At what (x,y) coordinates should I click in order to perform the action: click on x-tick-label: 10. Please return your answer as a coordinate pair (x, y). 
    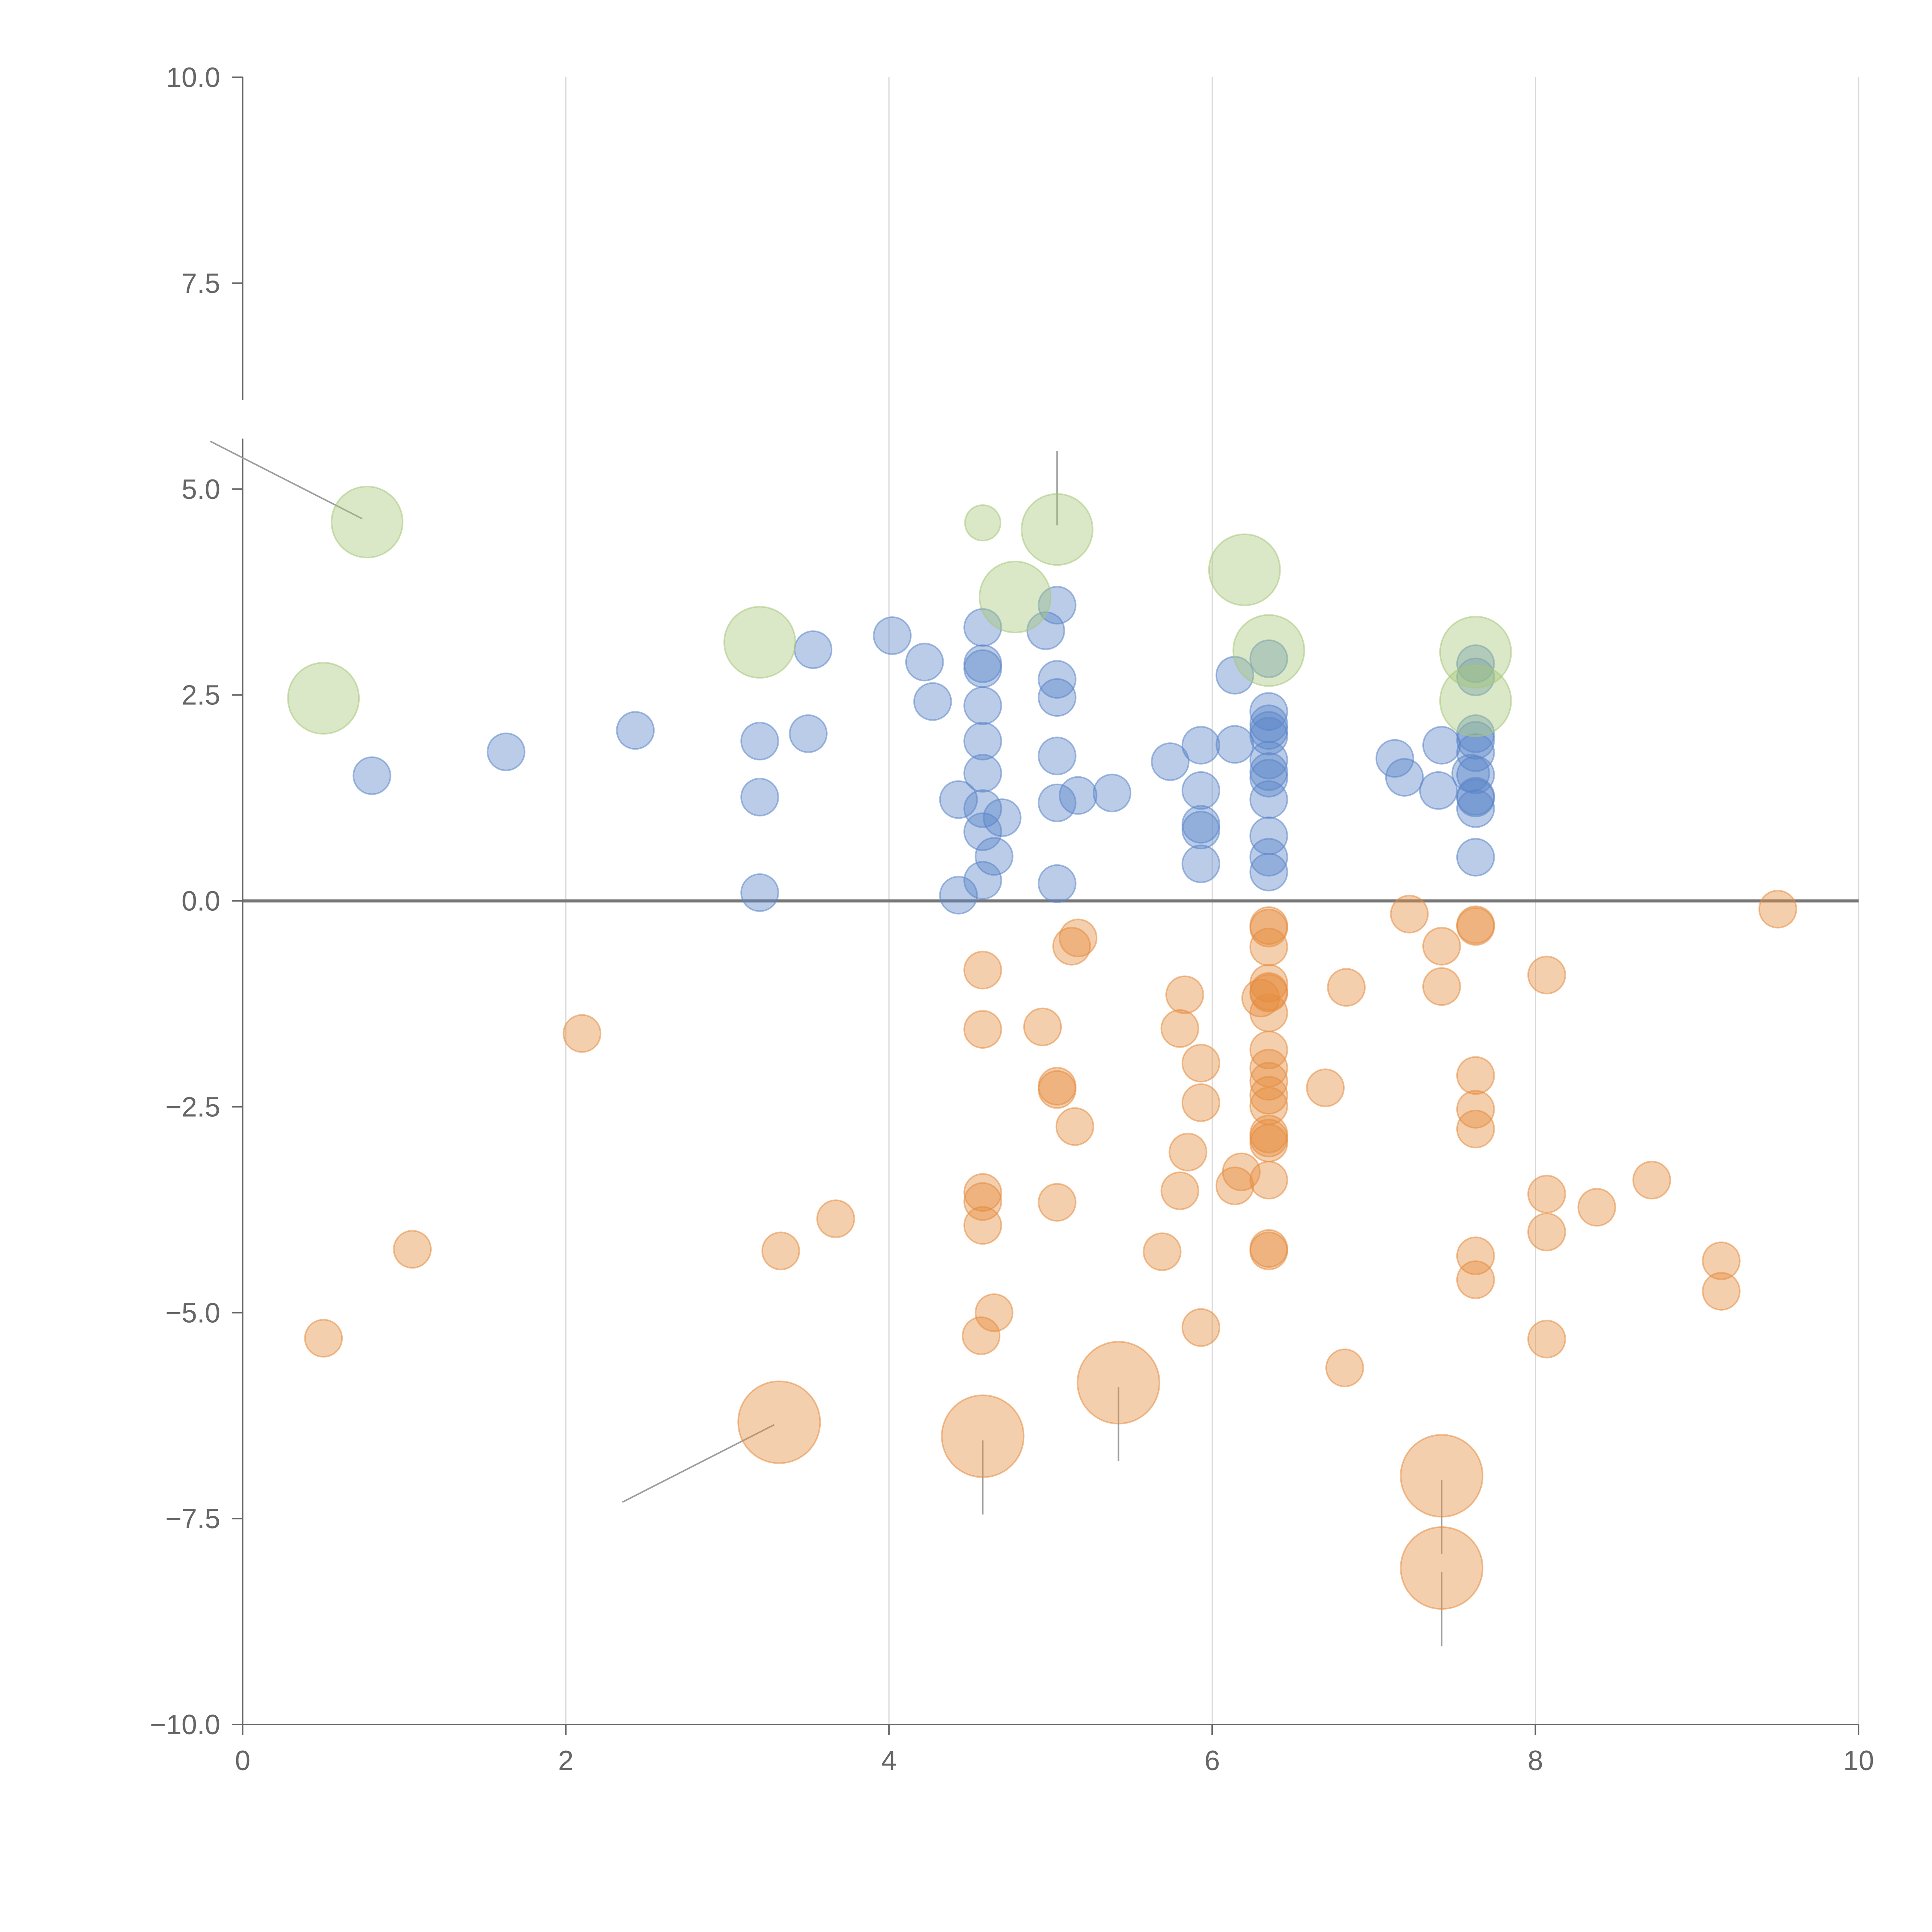
    Looking at the image, I should click on (1858, 1760).